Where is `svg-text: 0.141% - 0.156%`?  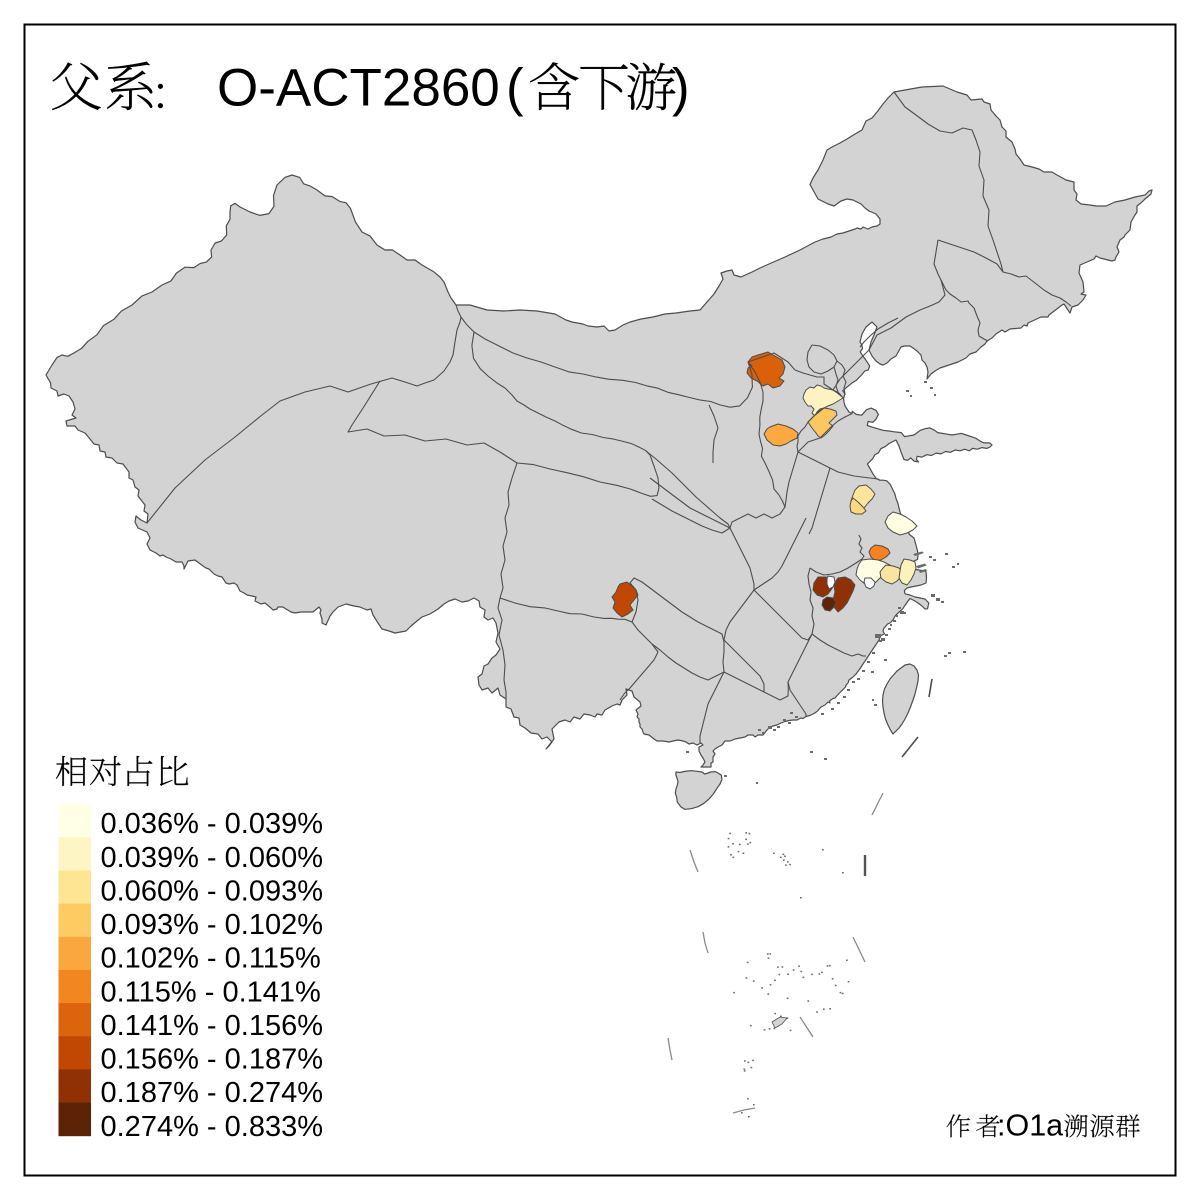
svg-text: 0.141% - 0.156% is located at coordinates (212, 1026).